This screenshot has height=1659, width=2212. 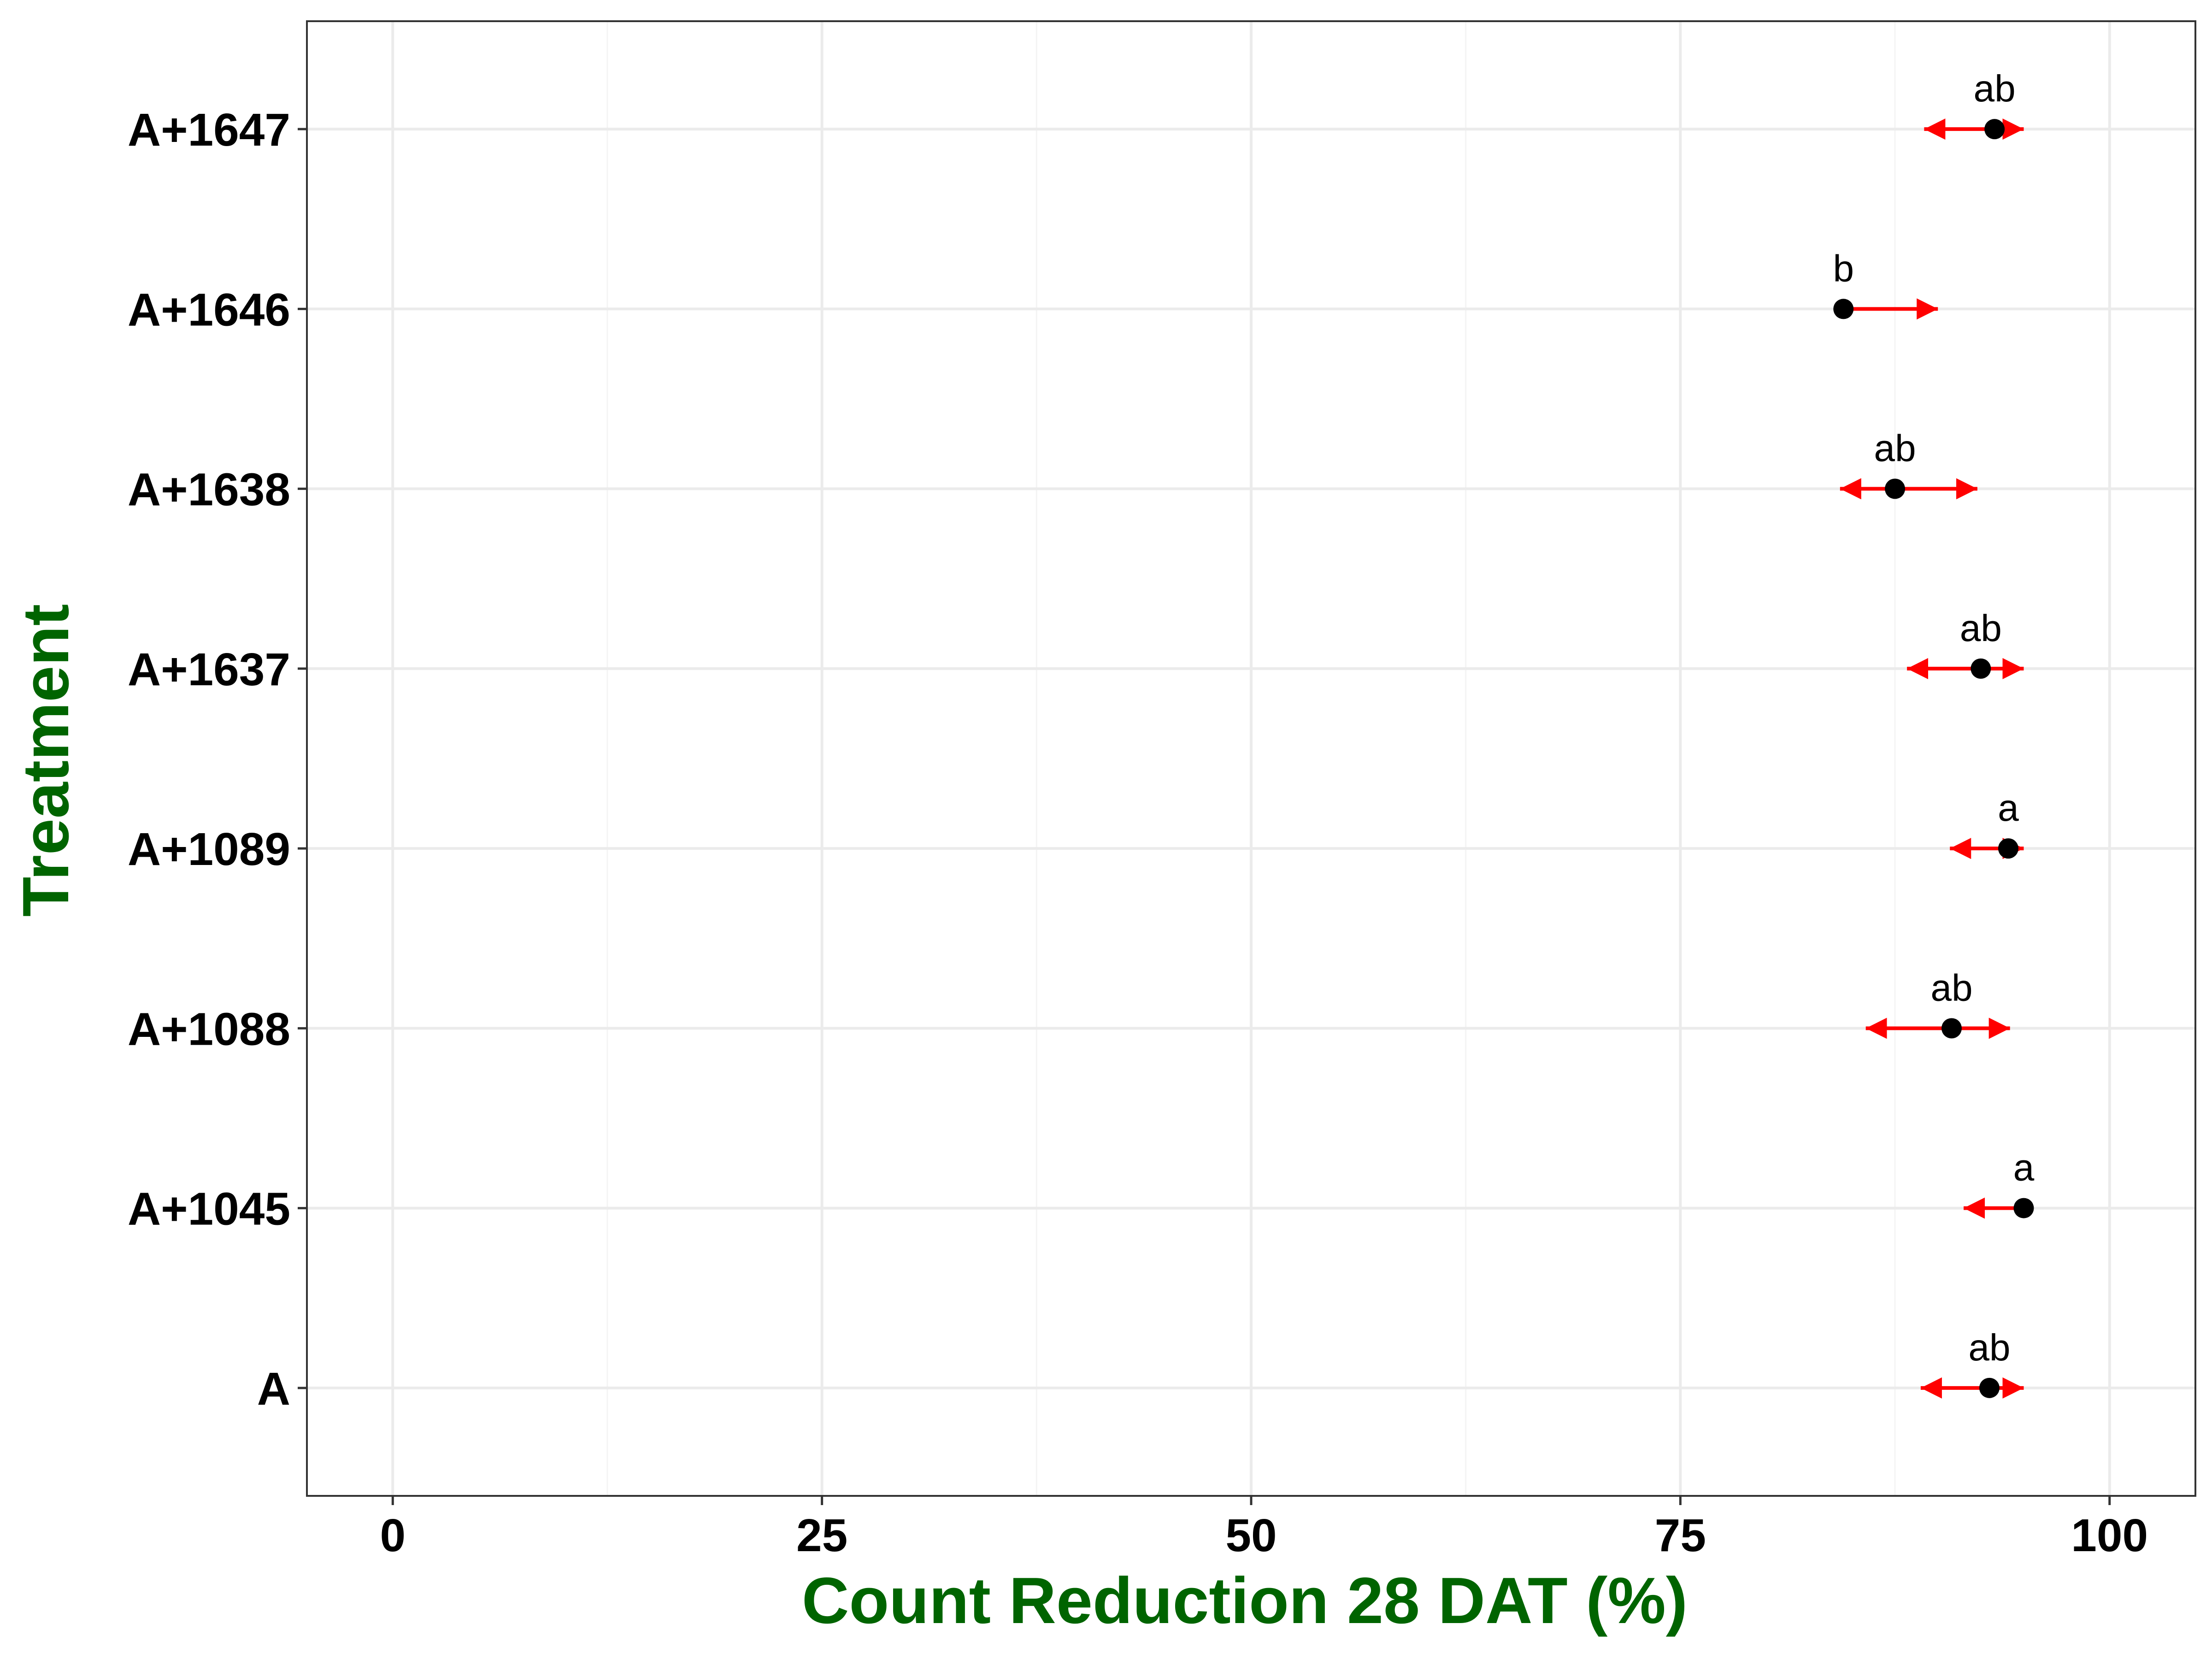 I want to click on x-tick-label: 75, so click(x=1680, y=1535).